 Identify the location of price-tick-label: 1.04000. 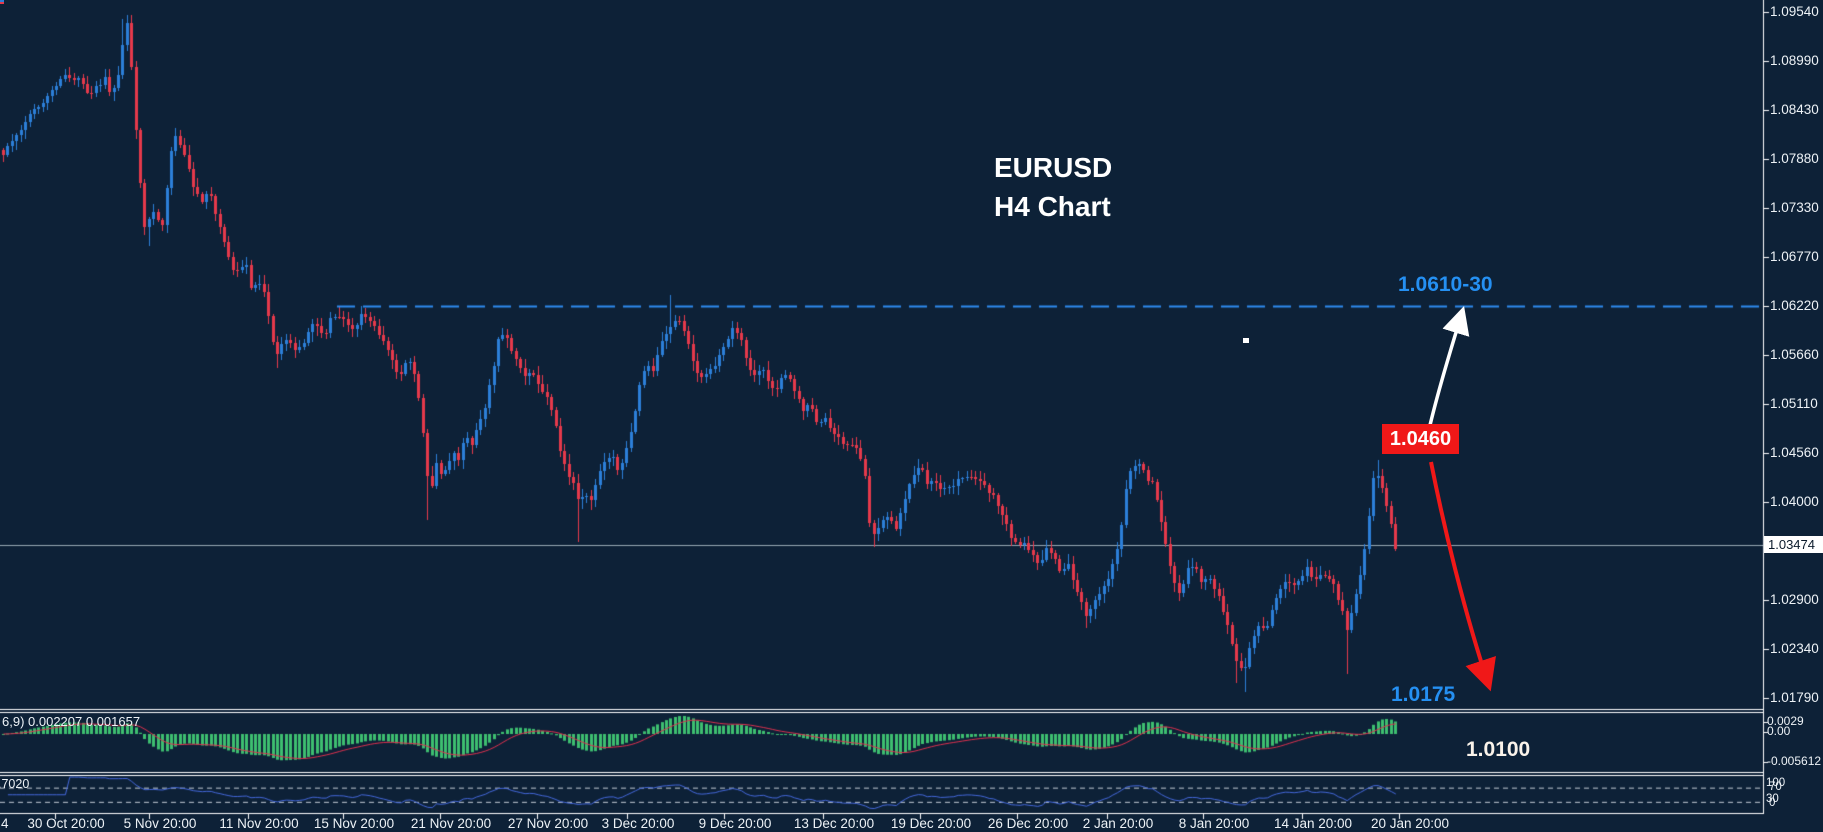
(1794, 501).